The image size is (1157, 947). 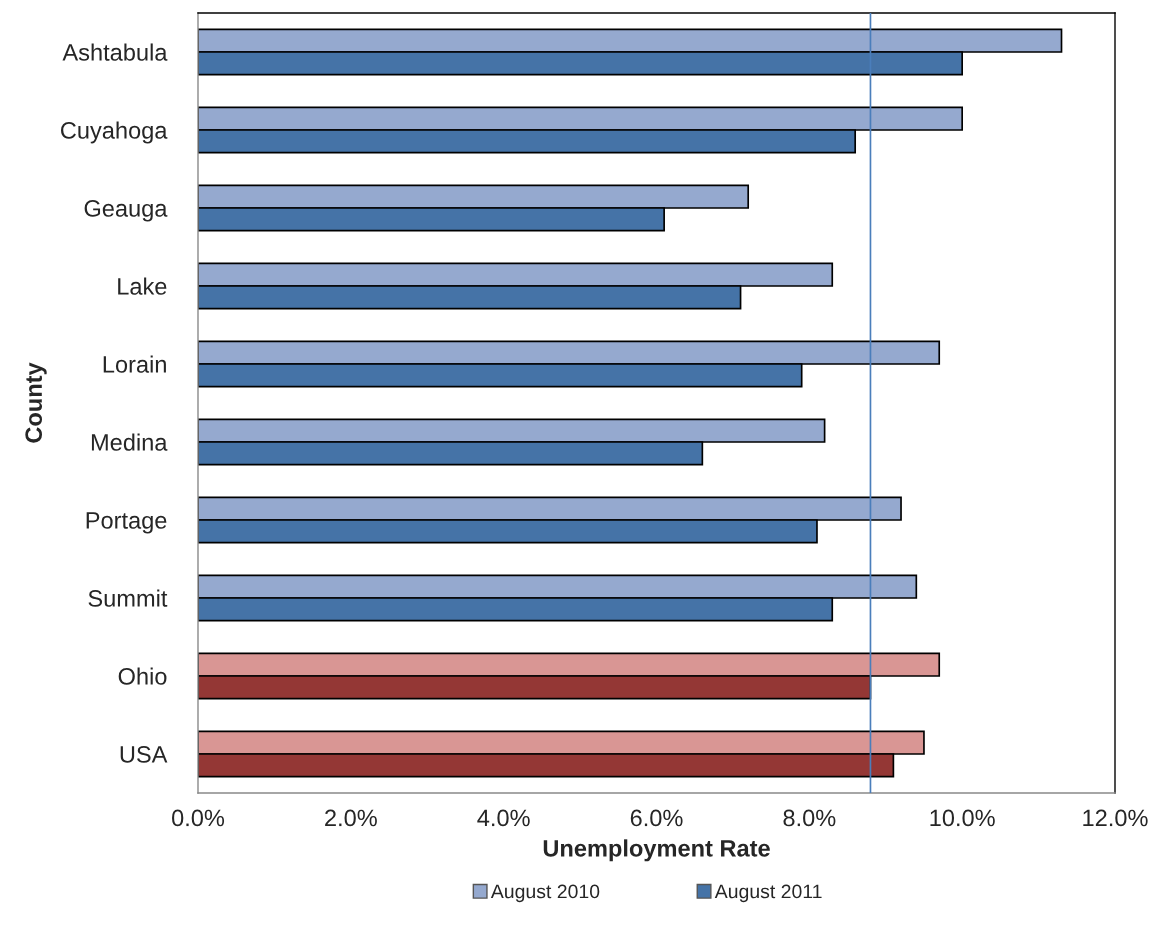 What do you see at coordinates (198, 818) in the screenshot?
I see `x-tick-label: 0.0%` at bounding box center [198, 818].